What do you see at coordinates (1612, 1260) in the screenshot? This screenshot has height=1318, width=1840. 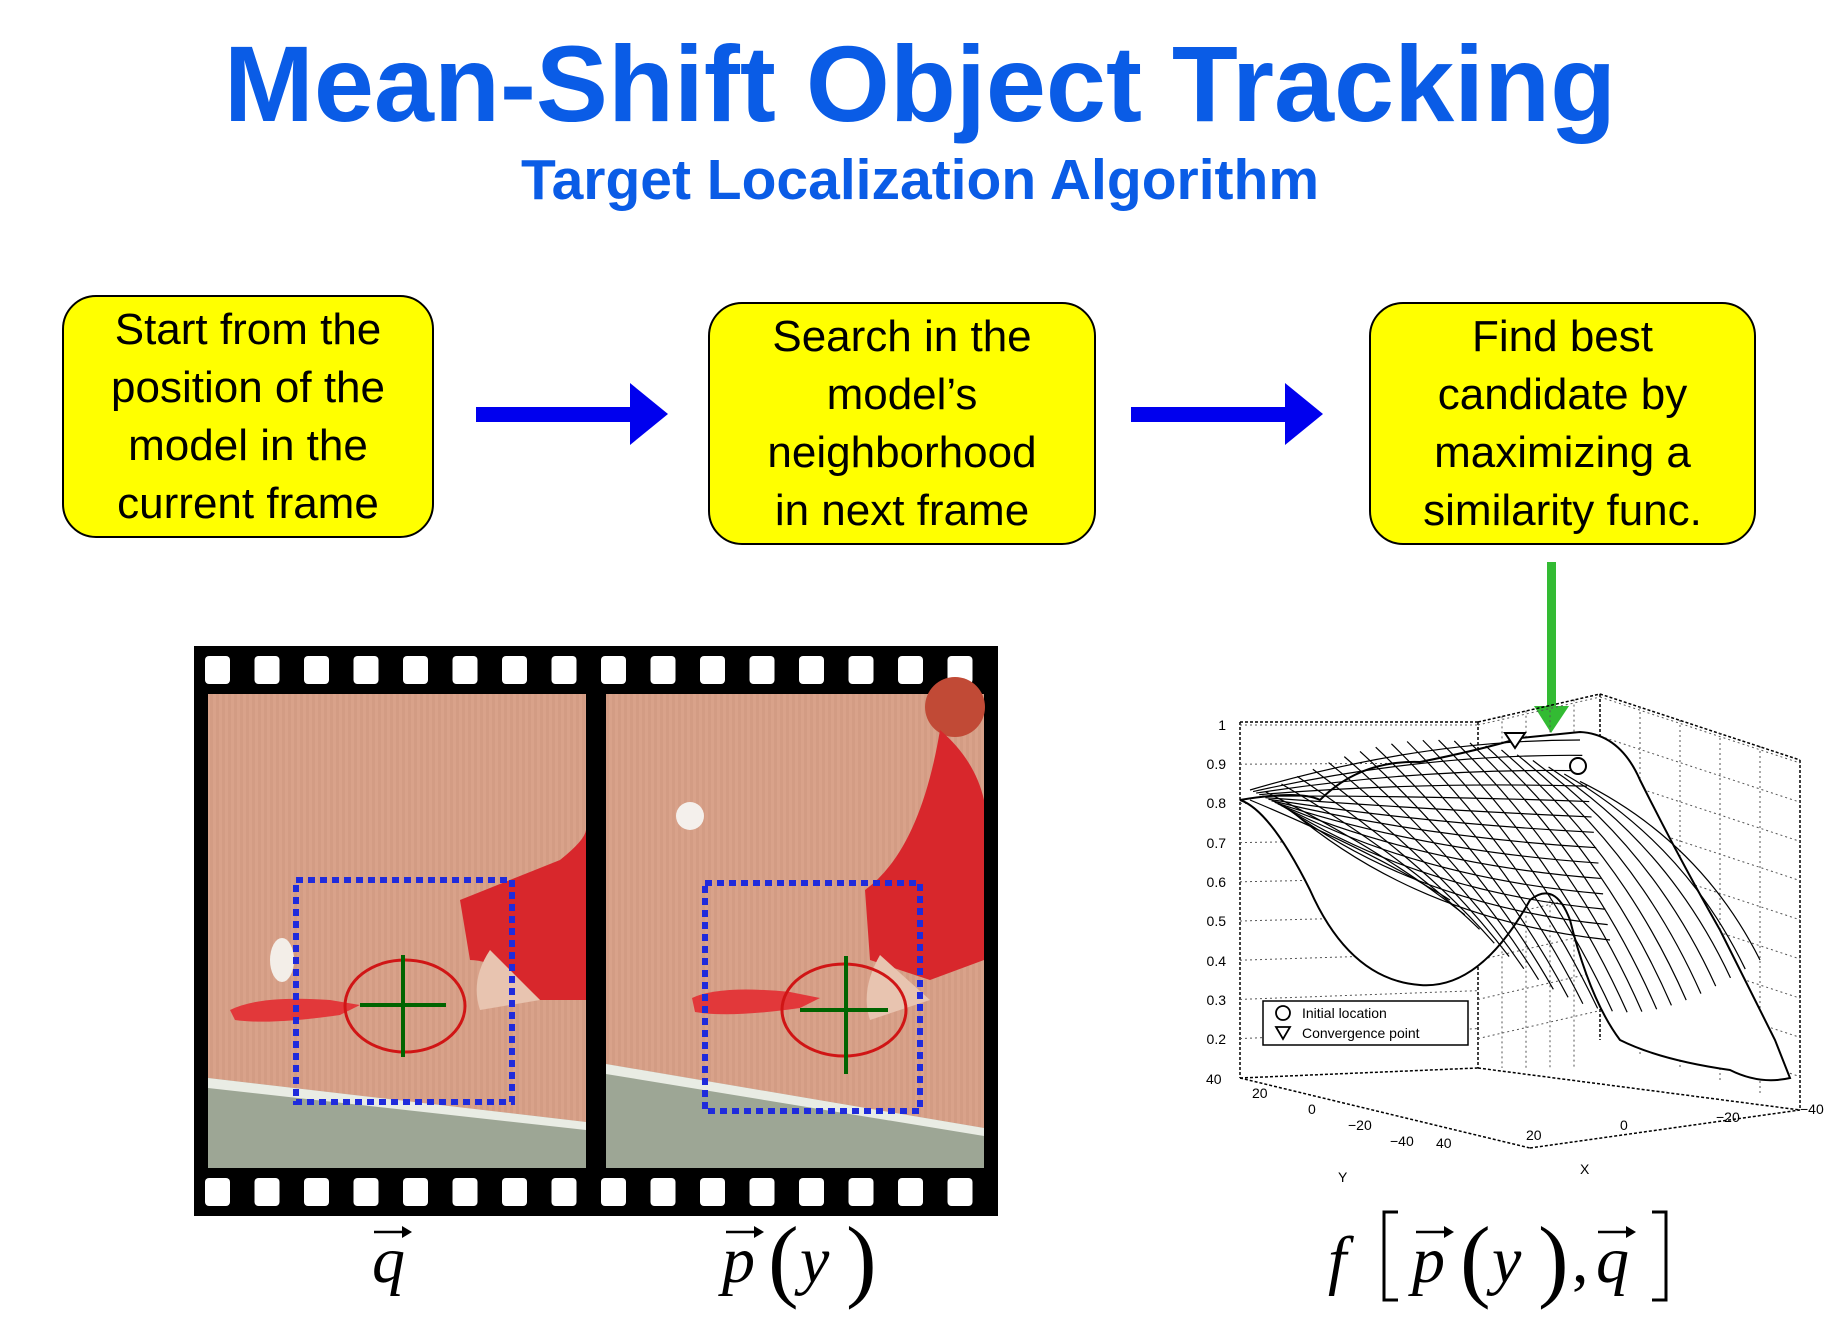 I see `similarity-q-symbol: q` at bounding box center [1612, 1260].